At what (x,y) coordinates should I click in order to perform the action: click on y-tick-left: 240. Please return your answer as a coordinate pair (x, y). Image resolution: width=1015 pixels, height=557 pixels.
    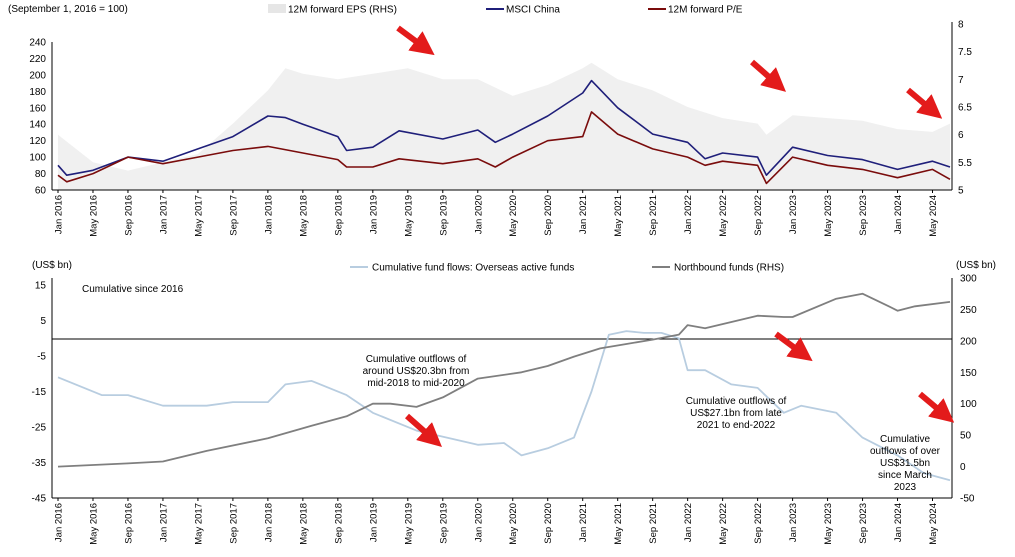
    Looking at the image, I should click on (37, 43).